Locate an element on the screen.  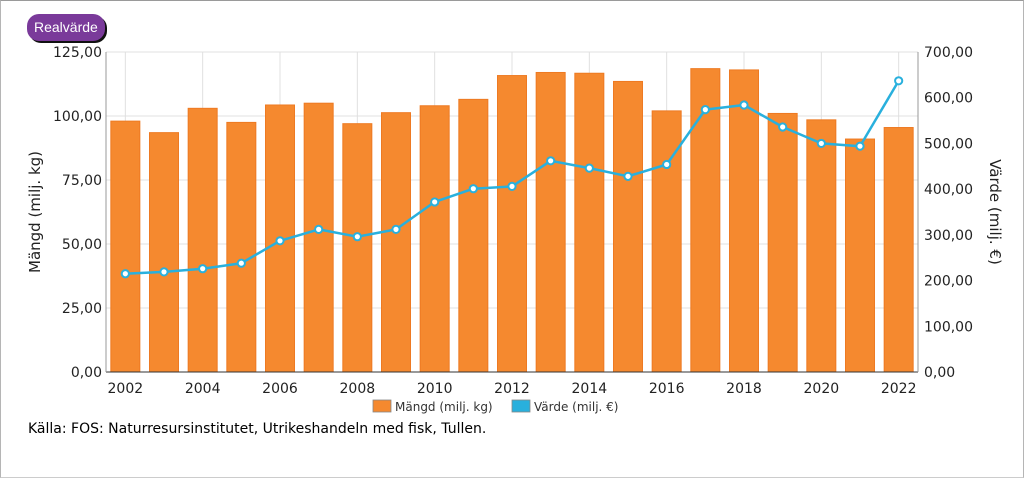
y2-tick-label: 300,00 is located at coordinates (948, 236).